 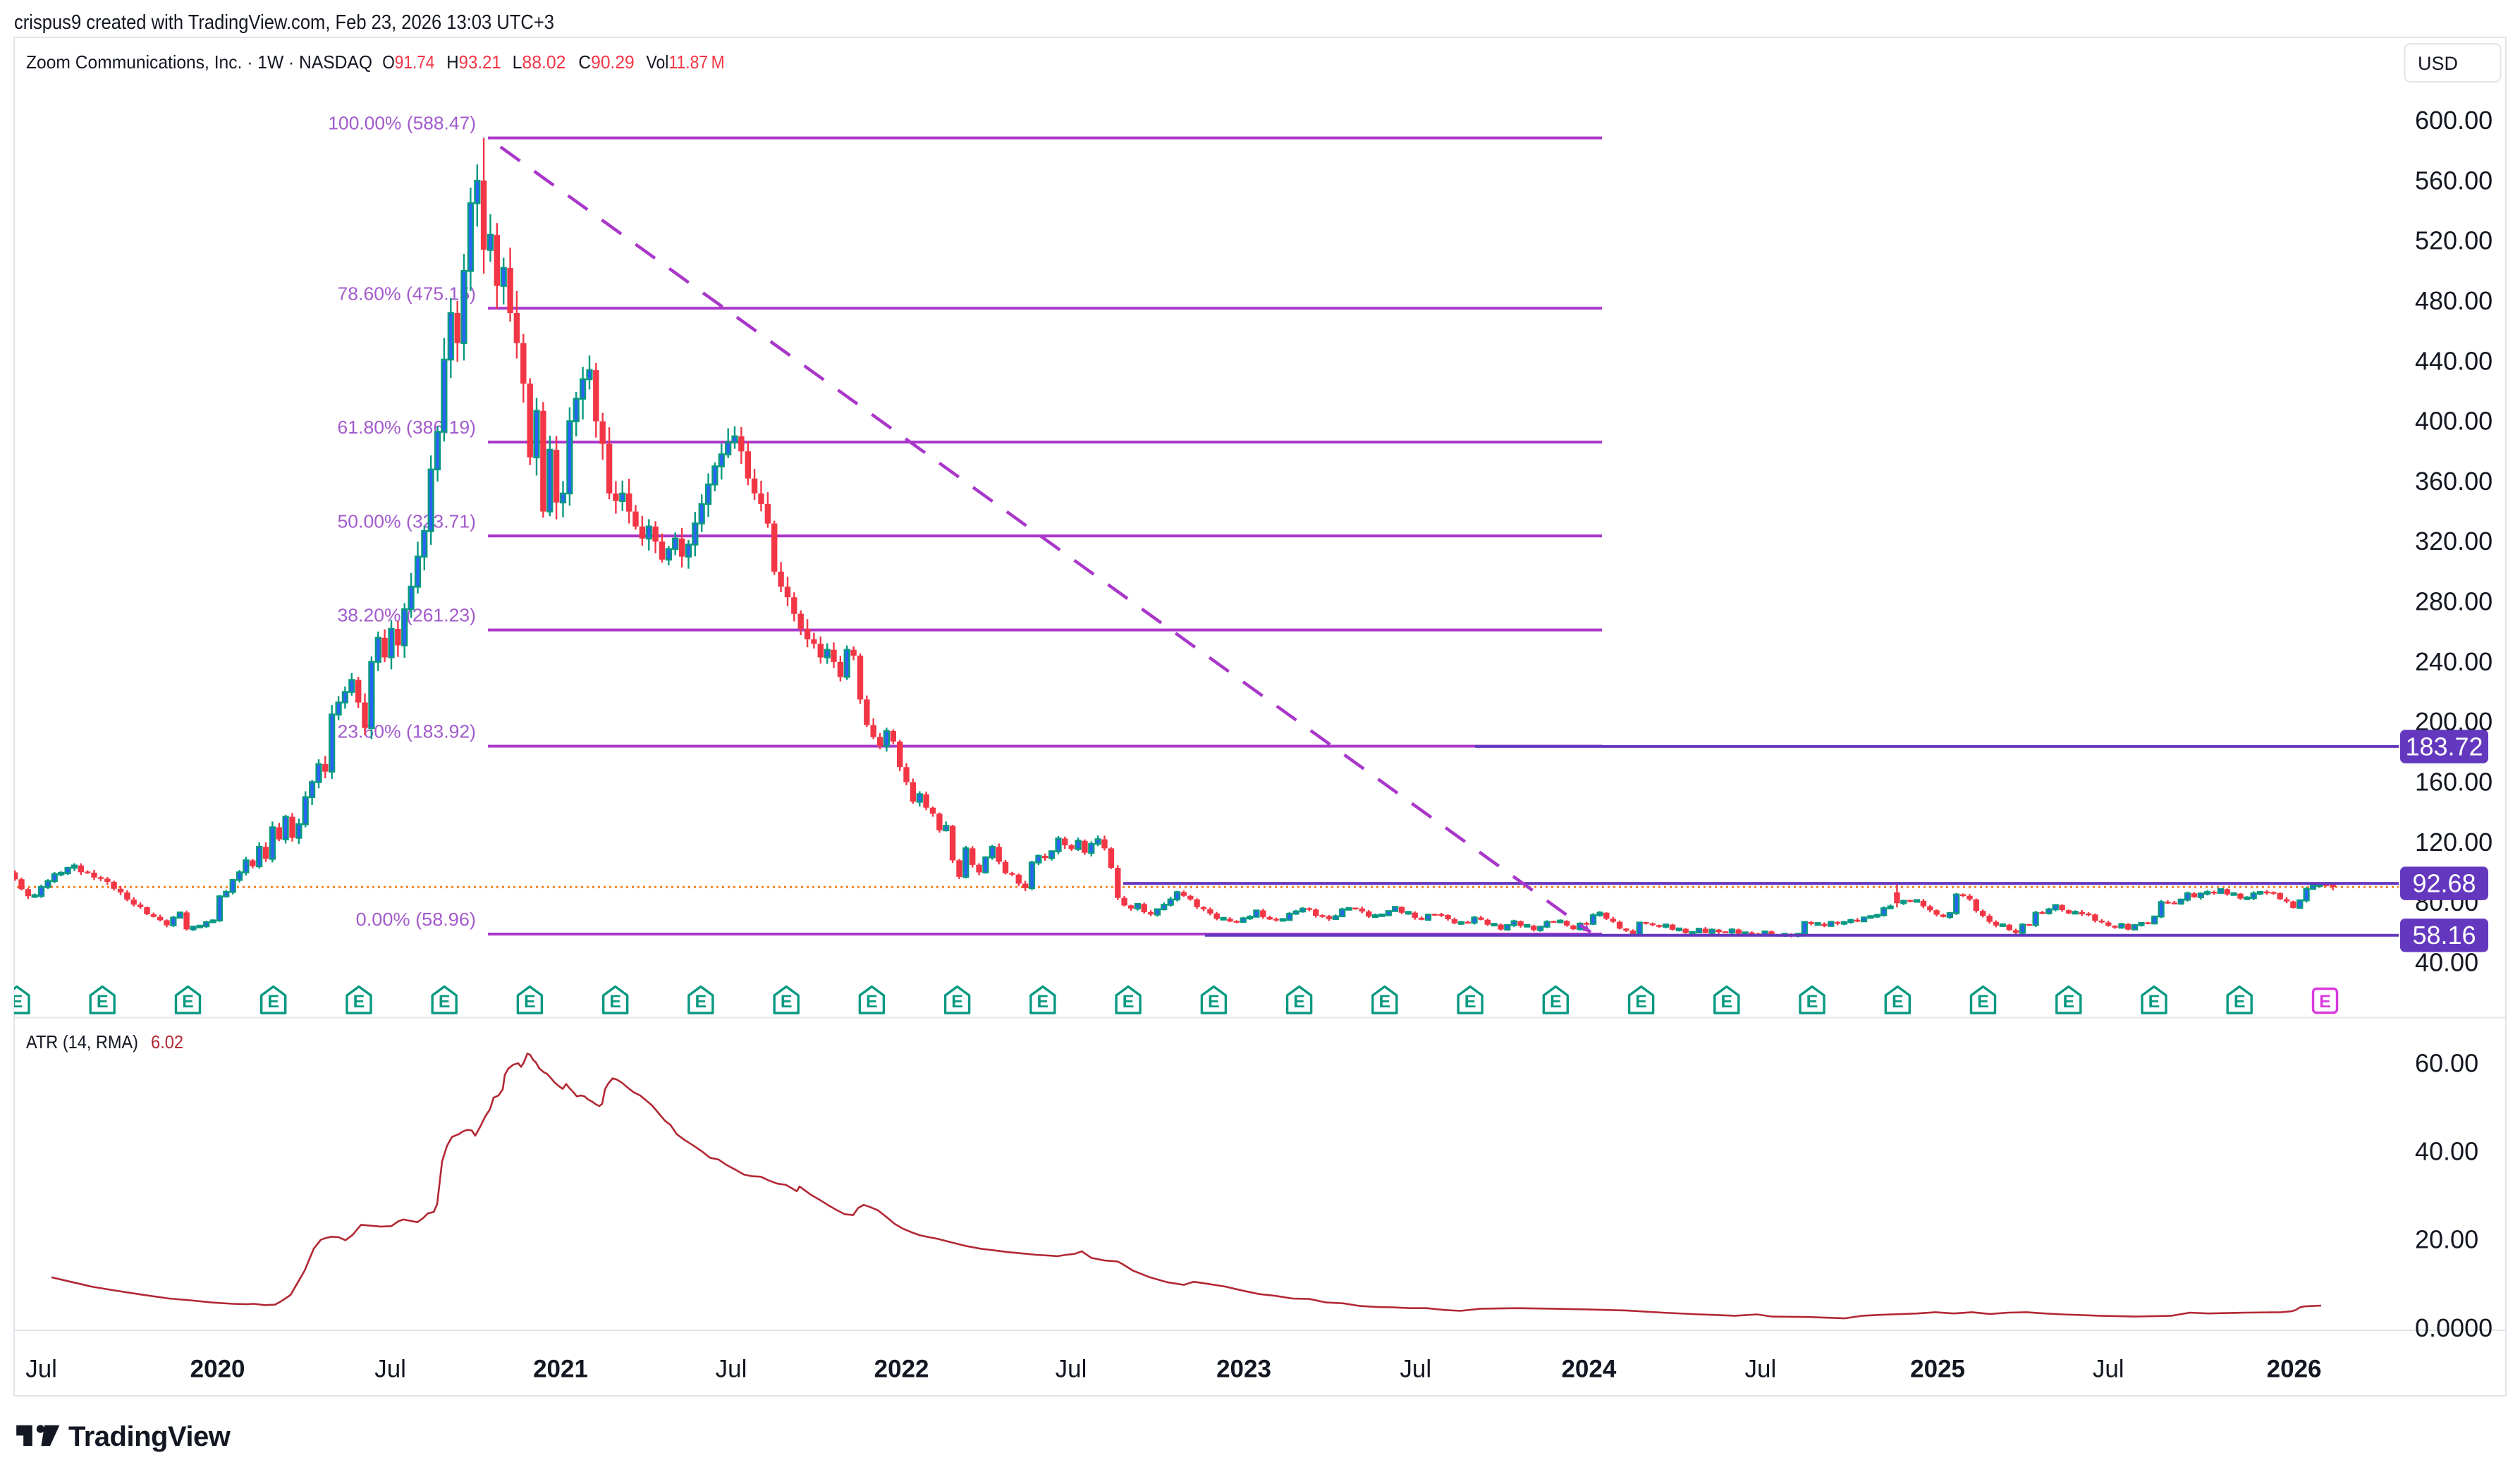 What do you see at coordinates (2454, 481) in the screenshot?
I see `svg-text: 360.00` at bounding box center [2454, 481].